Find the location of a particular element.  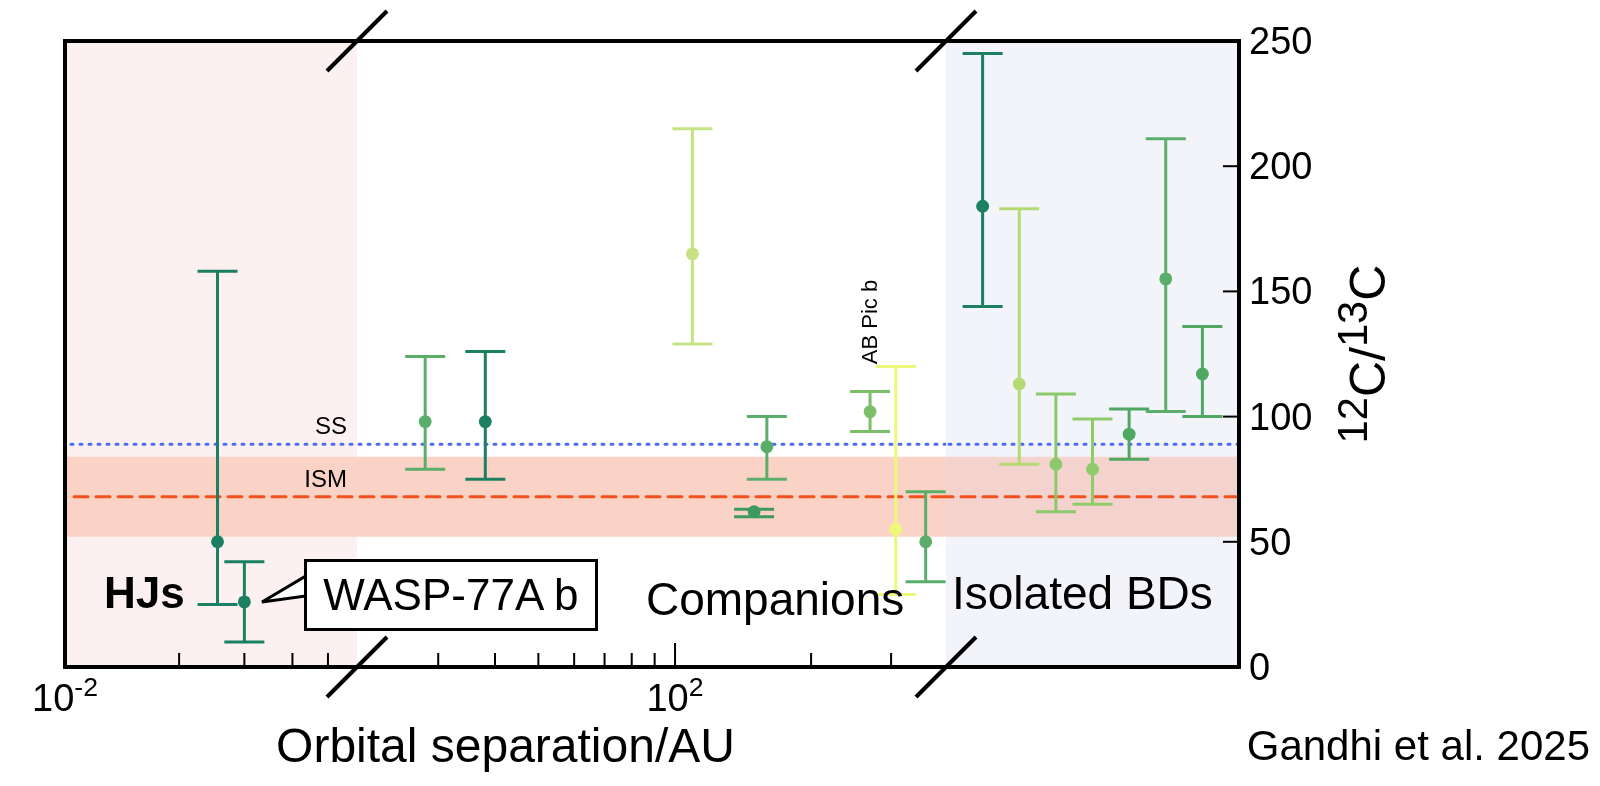

ref-line-label: ISM is located at coordinates (325, 478).